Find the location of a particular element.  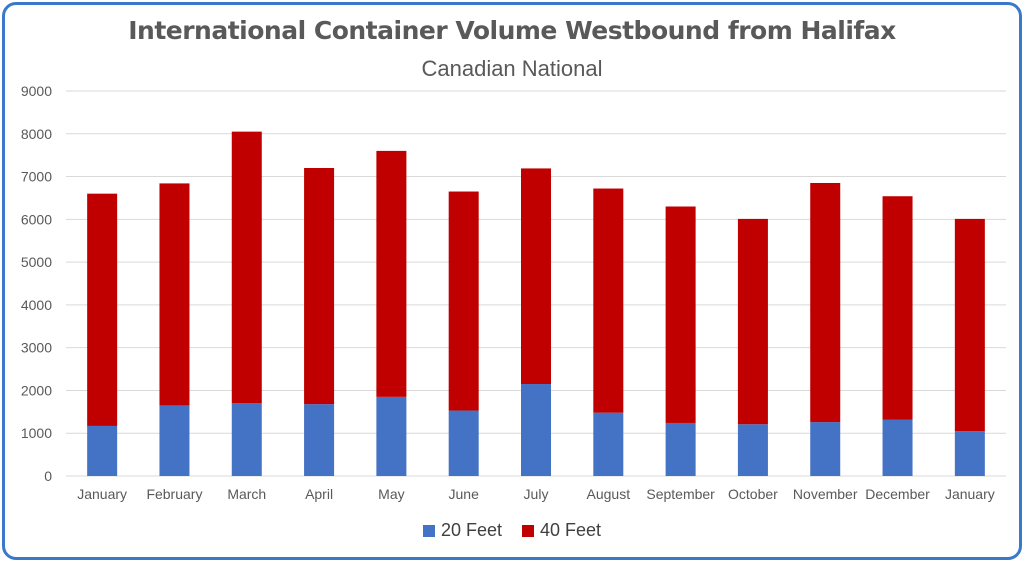

x-tick-label: March is located at coordinates (246, 494).